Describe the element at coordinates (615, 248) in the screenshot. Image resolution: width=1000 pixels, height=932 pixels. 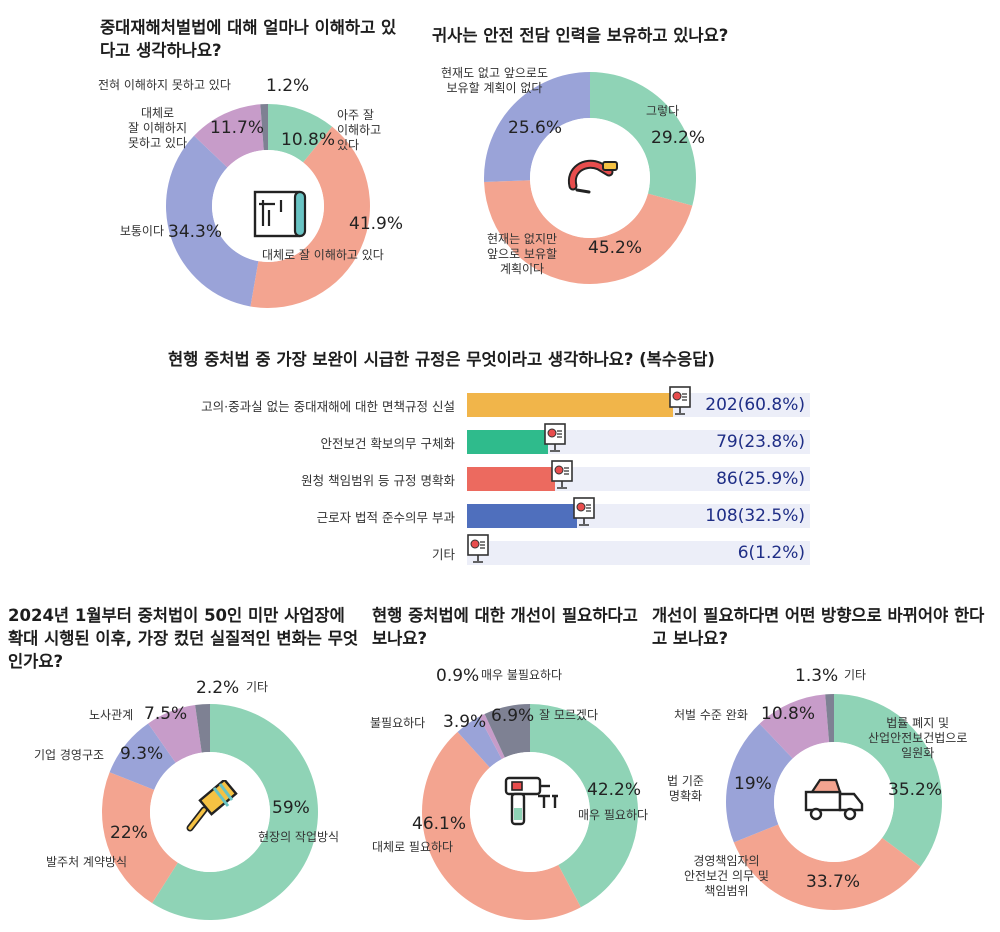
I see `slice-pct-planning: 45.2%` at that location.